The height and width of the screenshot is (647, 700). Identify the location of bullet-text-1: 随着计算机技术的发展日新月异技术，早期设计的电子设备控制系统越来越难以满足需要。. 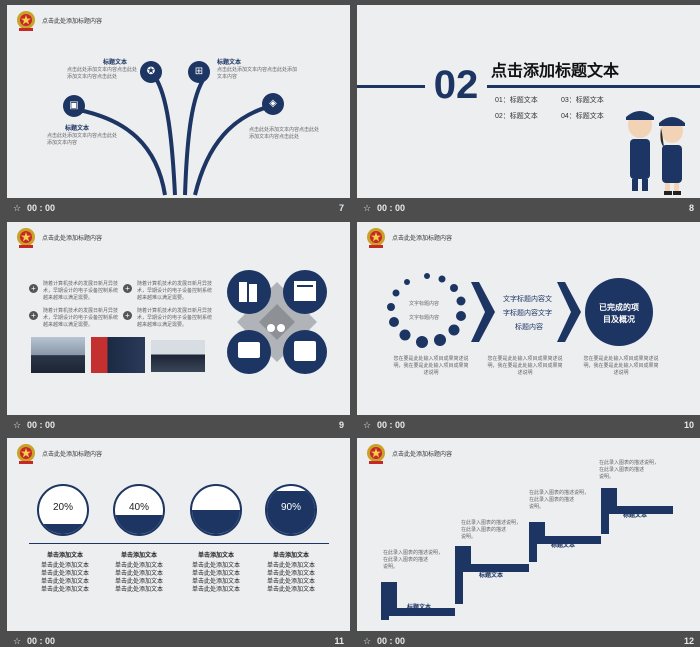
(81, 291).